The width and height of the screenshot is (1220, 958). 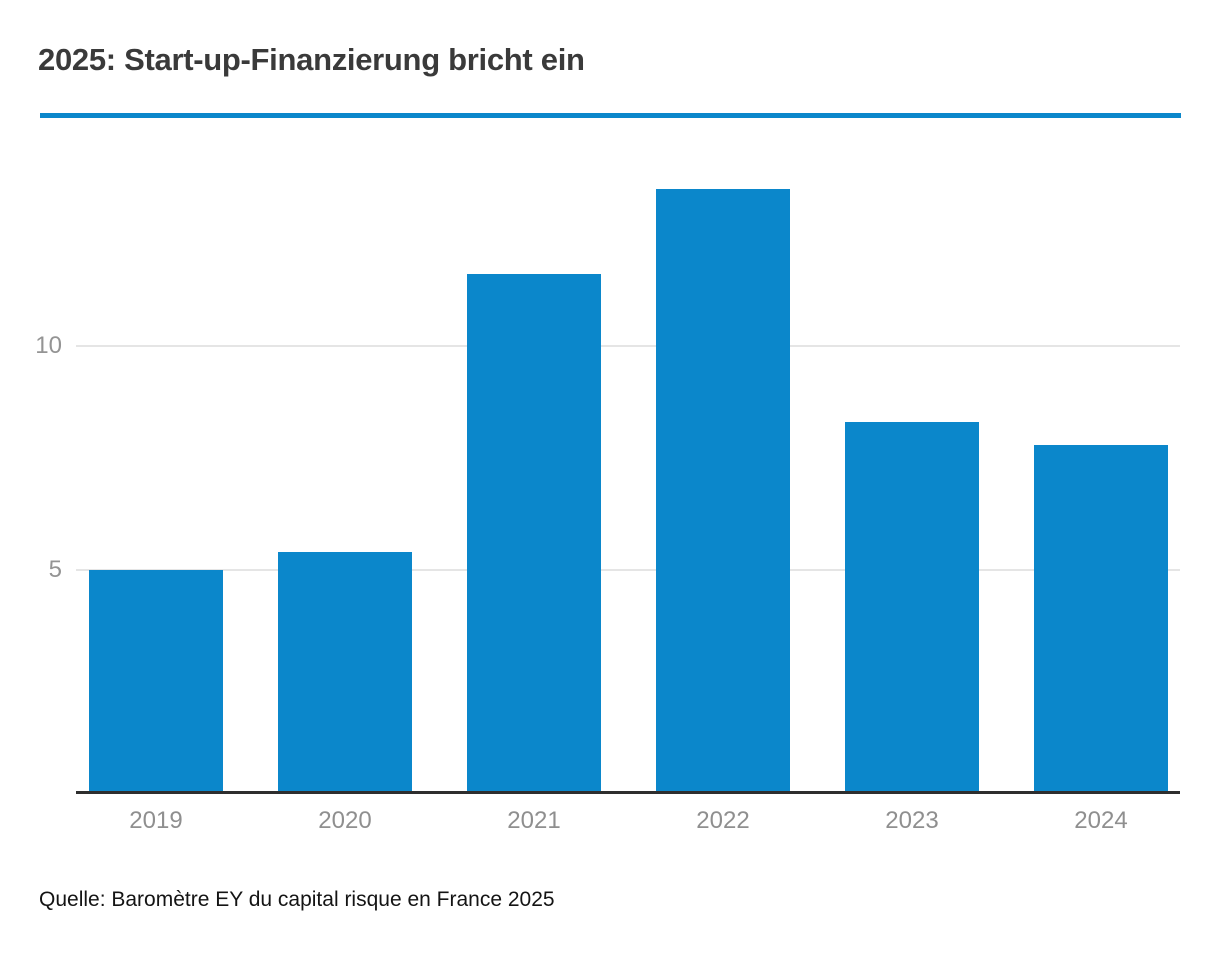 What do you see at coordinates (610, 115) in the screenshot?
I see `title-accent-rule` at bounding box center [610, 115].